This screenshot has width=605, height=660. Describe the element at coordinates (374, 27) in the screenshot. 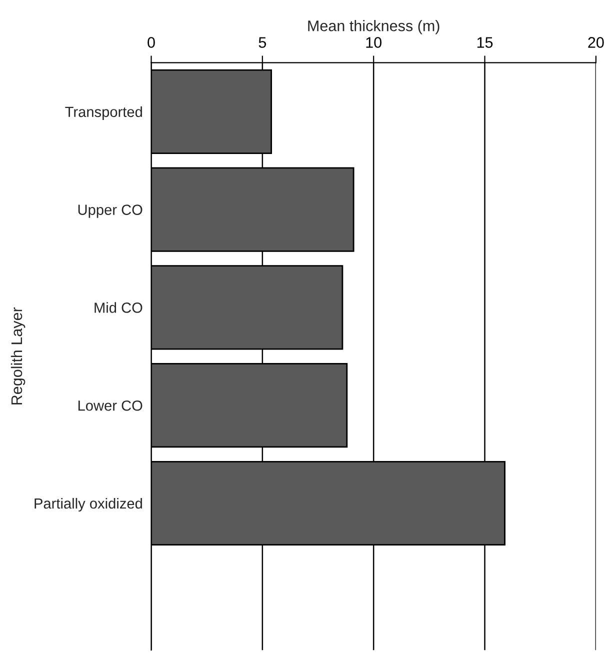

I see `x-axis-title: Mean thickness (m)` at that location.